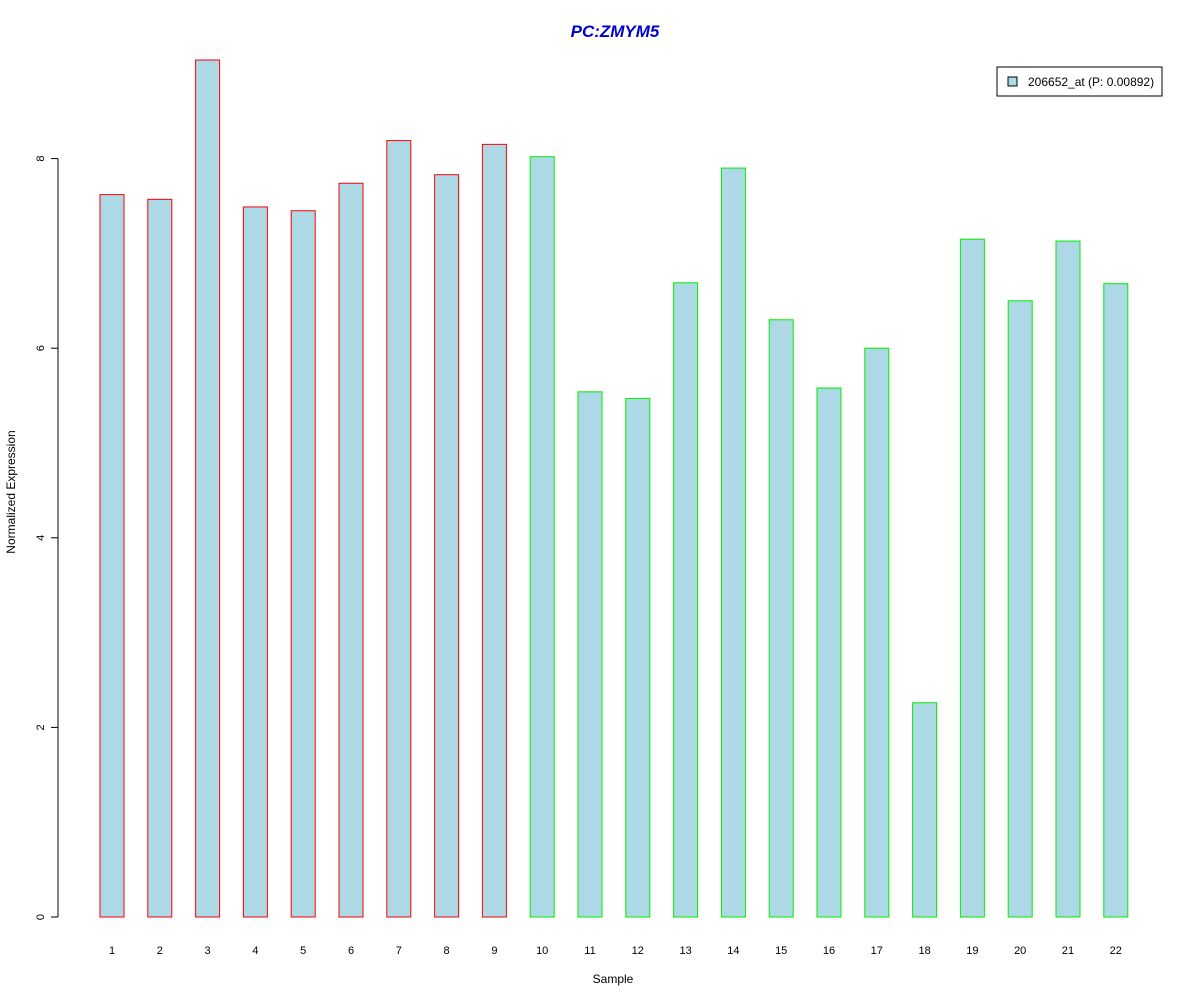 Image resolution: width=1200 pixels, height=1000 pixels. What do you see at coordinates (829, 951) in the screenshot?
I see `x-tick-label: 16` at bounding box center [829, 951].